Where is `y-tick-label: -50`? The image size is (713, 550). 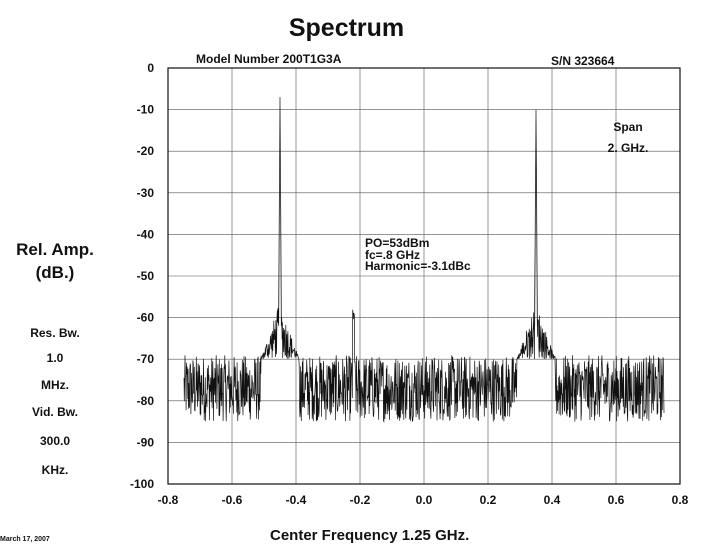
y-tick-label: -50 is located at coordinates (146, 276).